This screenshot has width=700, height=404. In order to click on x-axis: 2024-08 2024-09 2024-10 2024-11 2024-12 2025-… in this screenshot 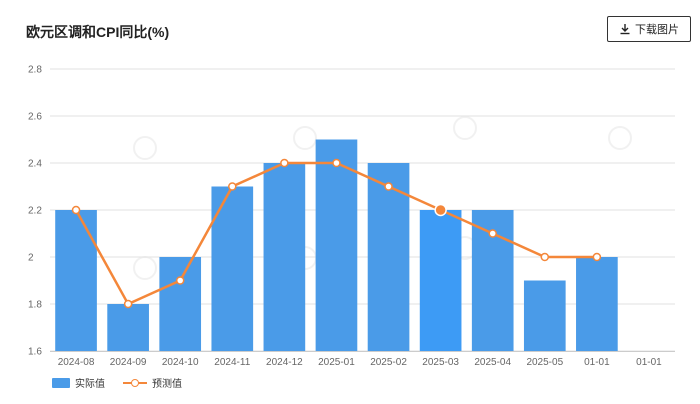, I will do `click(362, 359)`.